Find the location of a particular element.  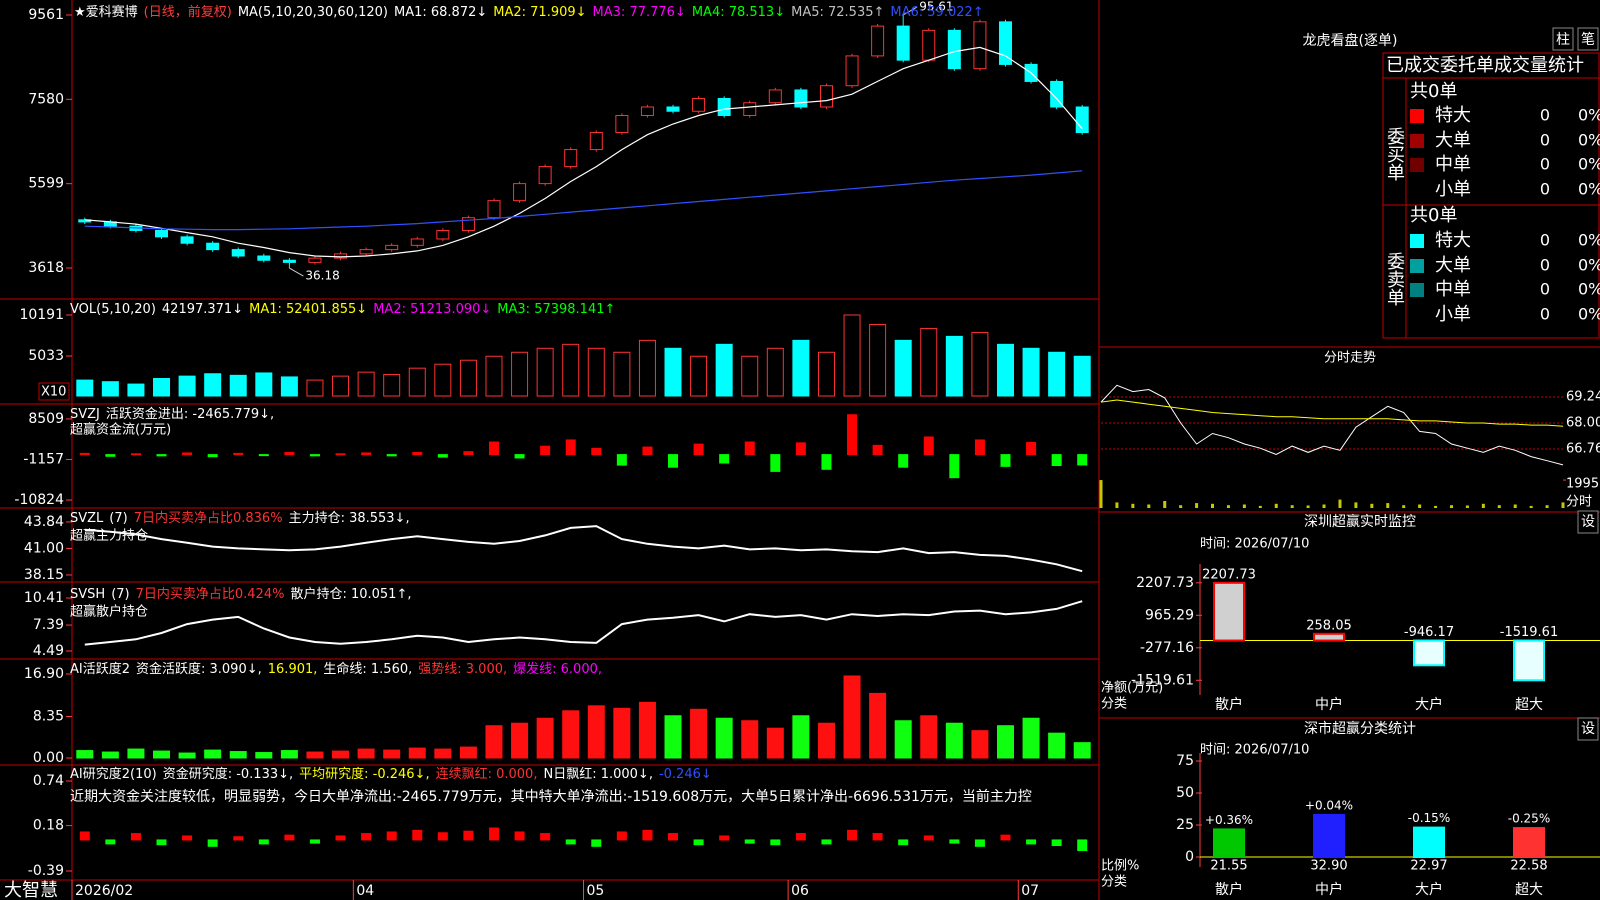

row-name: 中单 is located at coordinates (1453, 289).